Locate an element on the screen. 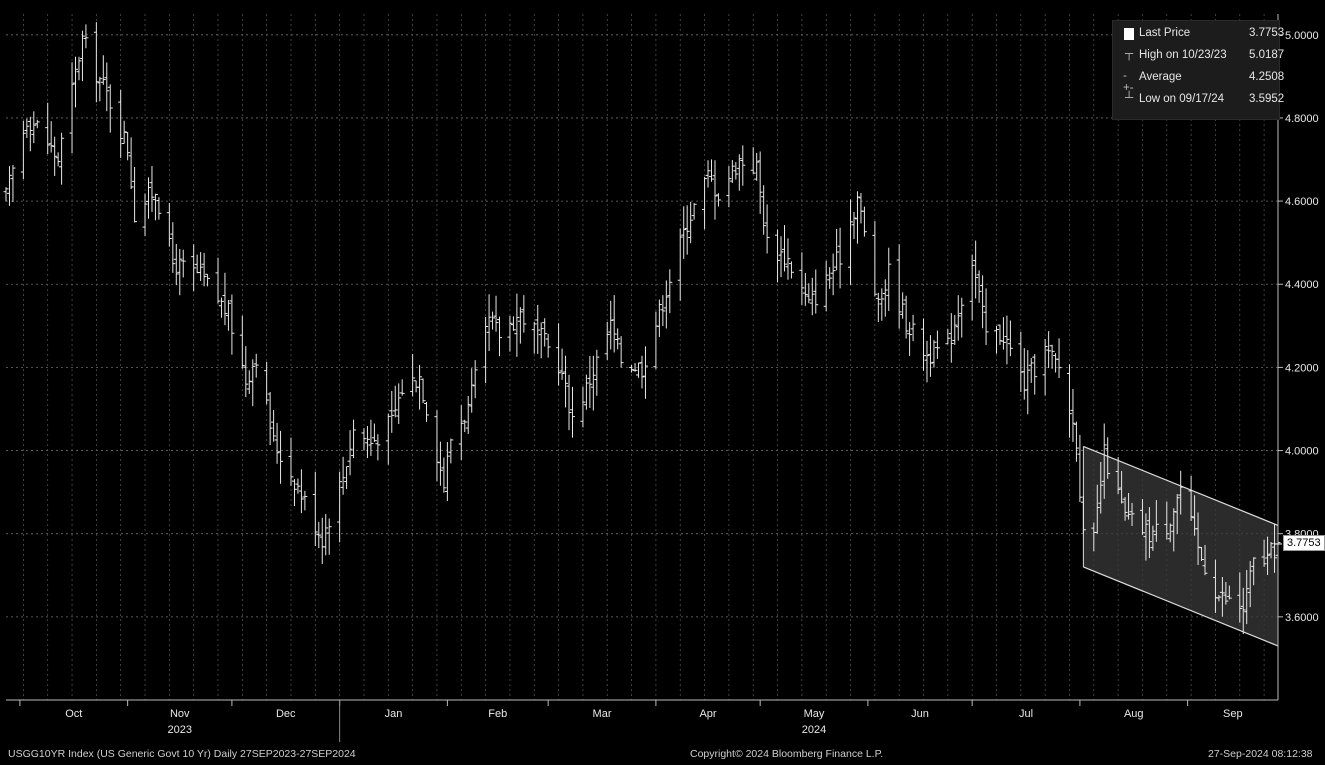 The image size is (1325, 765). y-tick-label: 3.6000 is located at coordinates (1302, 618).